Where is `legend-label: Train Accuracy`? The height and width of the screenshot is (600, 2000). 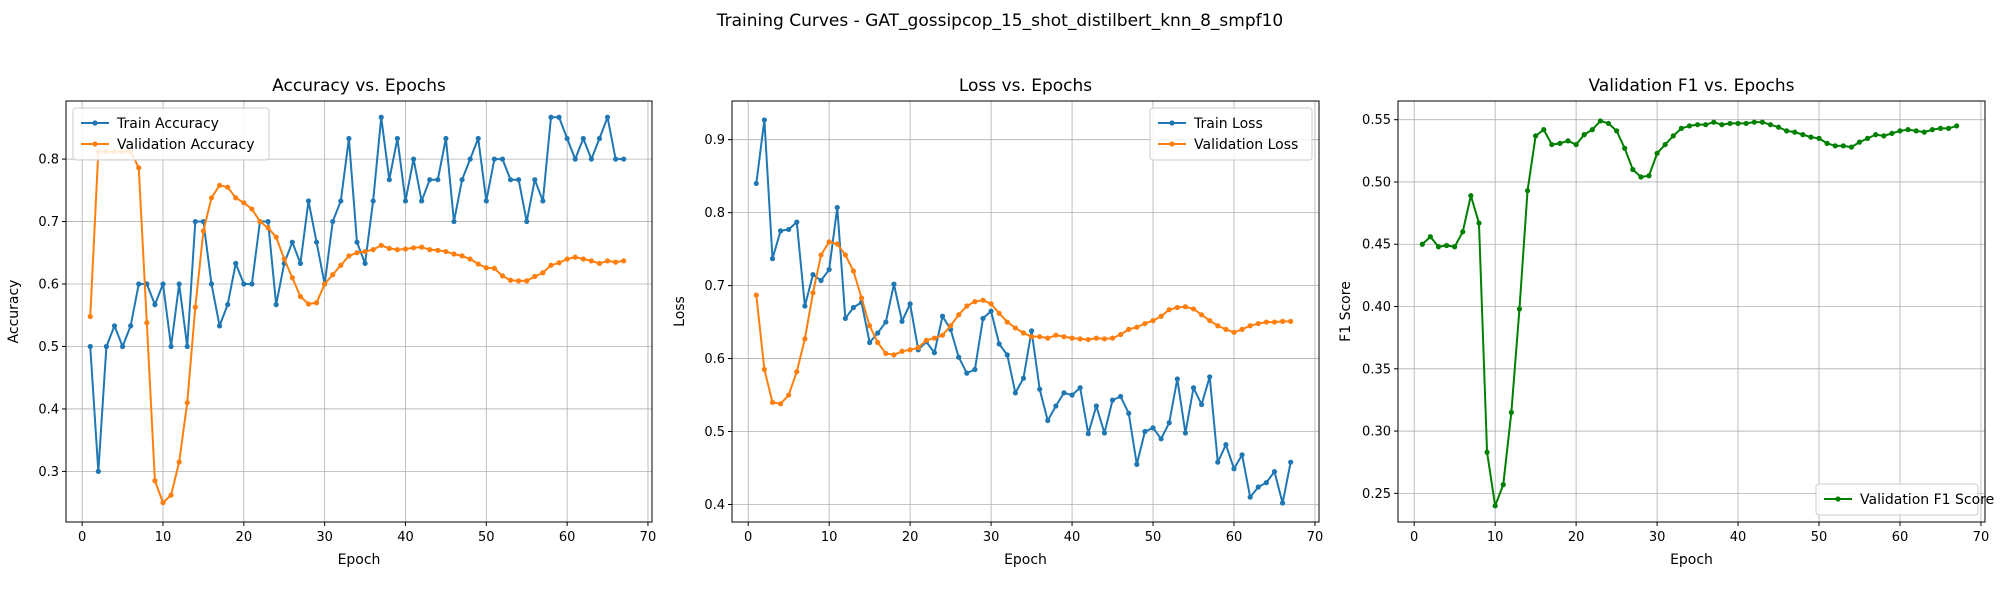 legend-label: Train Accuracy is located at coordinates (167, 124).